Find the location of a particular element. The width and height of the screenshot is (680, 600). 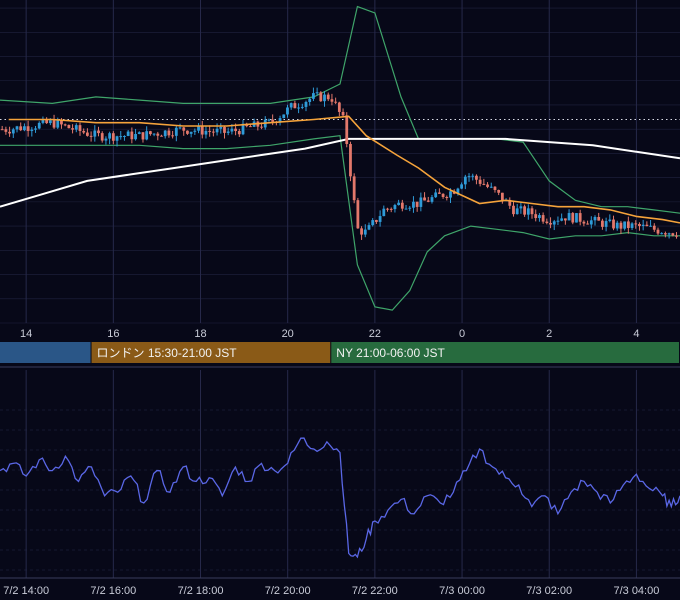

price-x-tick-label: 16 is located at coordinates (113, 334).